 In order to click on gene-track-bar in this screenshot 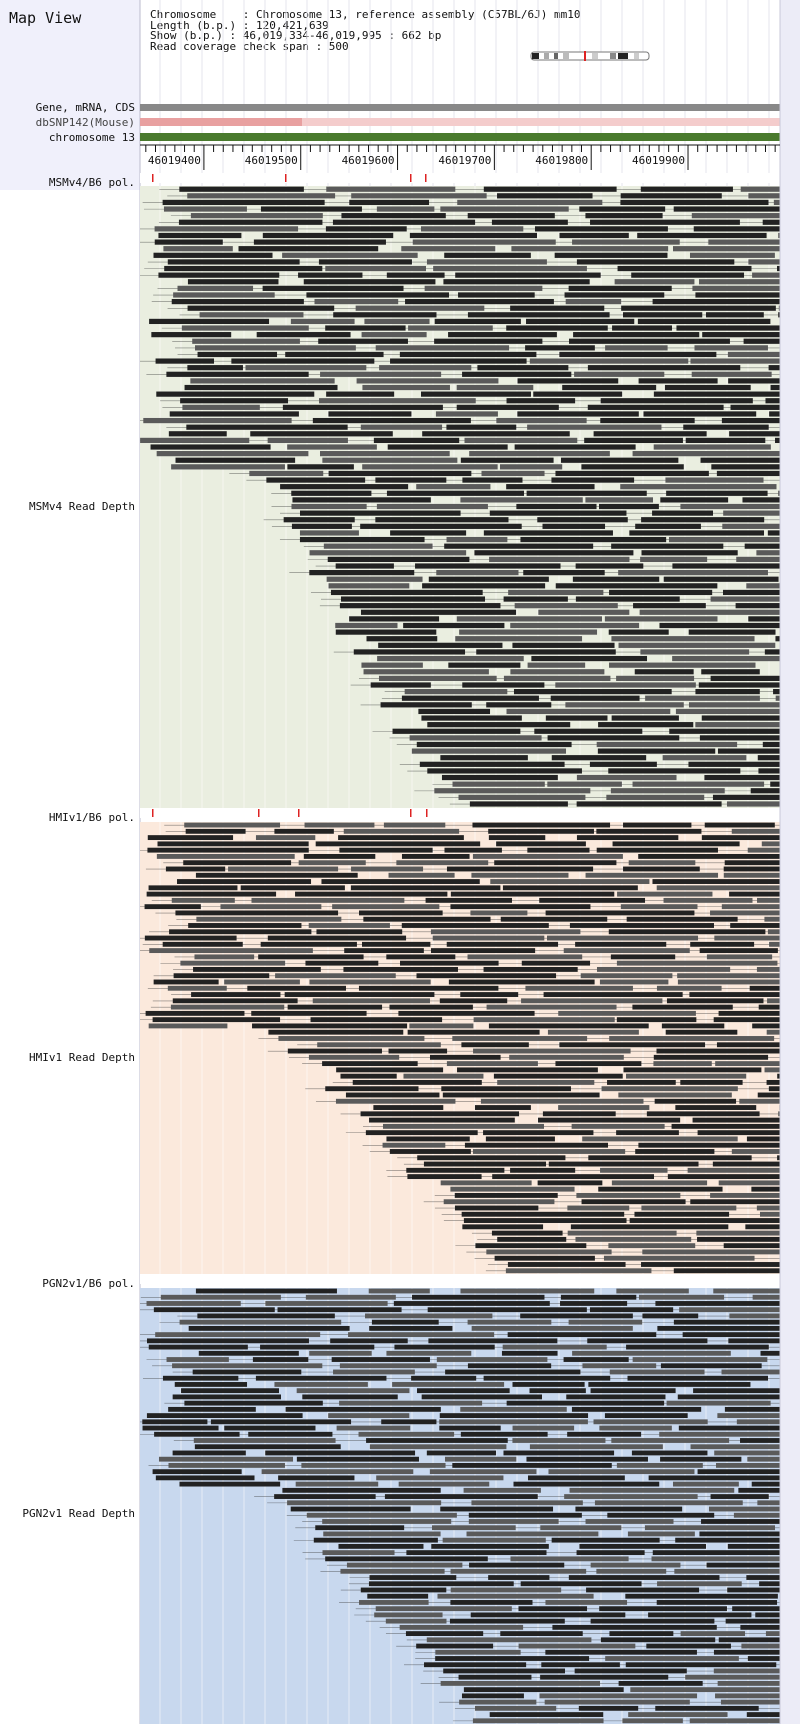, I will do `click(460, 107)`.